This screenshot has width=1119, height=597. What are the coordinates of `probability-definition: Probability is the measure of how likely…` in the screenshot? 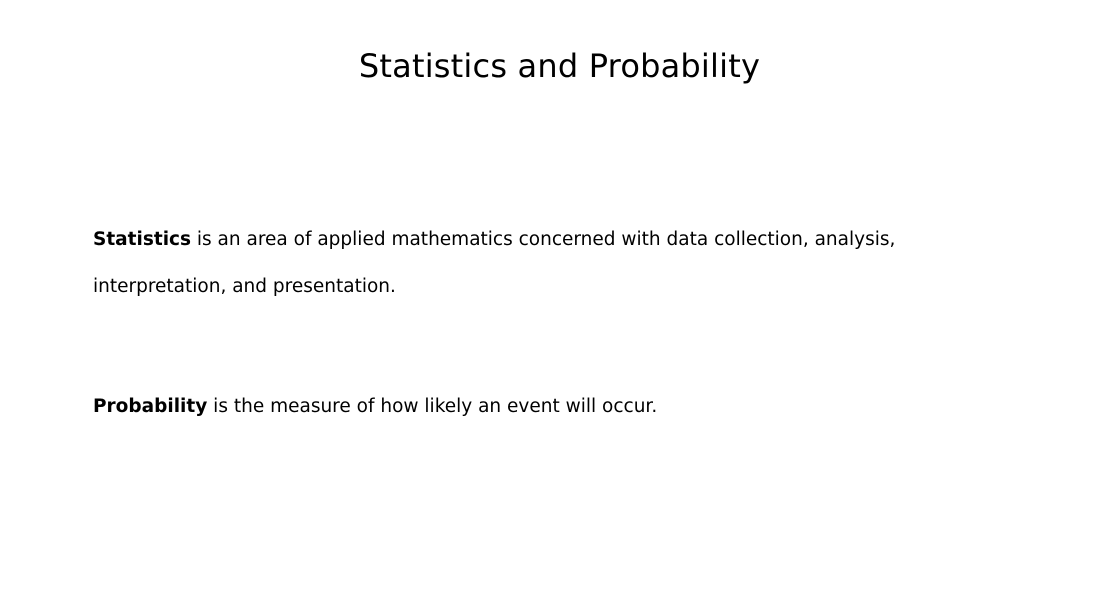 It's located at (563, 406).